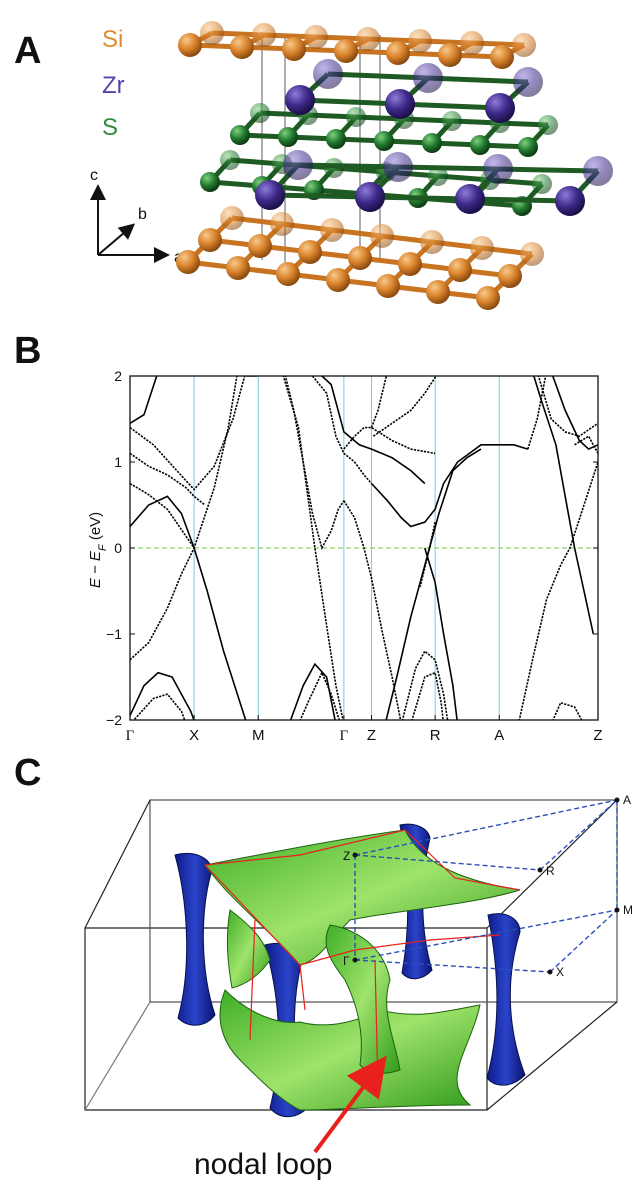 The width and height of the screenshot is (643, 1200). I want to click on panel-b-letter: B, so click(28, 351).